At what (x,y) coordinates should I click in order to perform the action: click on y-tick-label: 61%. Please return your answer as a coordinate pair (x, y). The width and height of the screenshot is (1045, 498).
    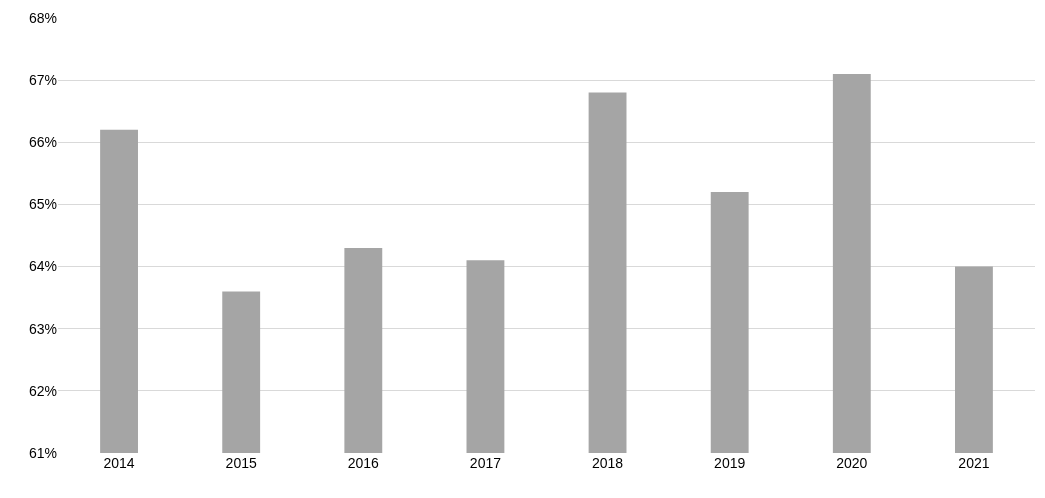
    Looking at the image, I should click on (42, 452).